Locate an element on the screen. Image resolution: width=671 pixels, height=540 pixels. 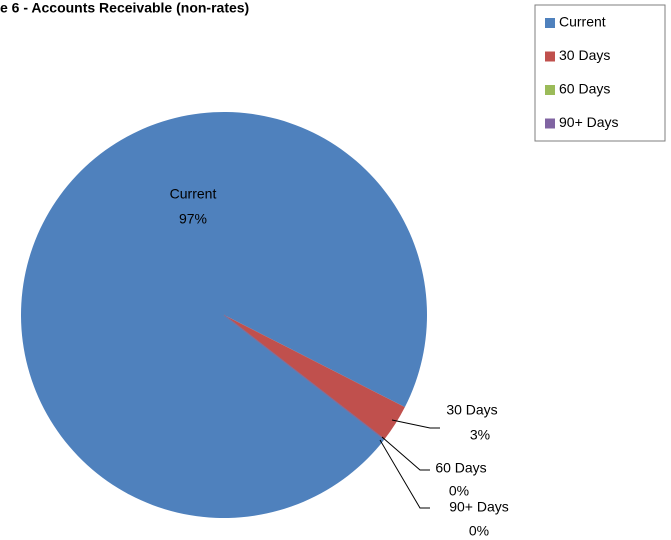
data-label-category: 90+ Days is located at coordinates (479, 507).